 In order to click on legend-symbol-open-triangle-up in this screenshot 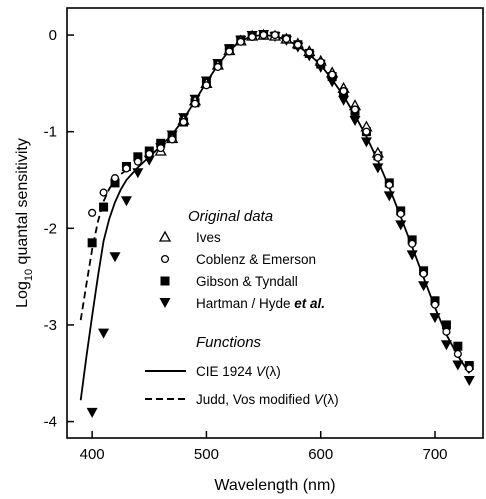, I will do `click(165, 236)`.